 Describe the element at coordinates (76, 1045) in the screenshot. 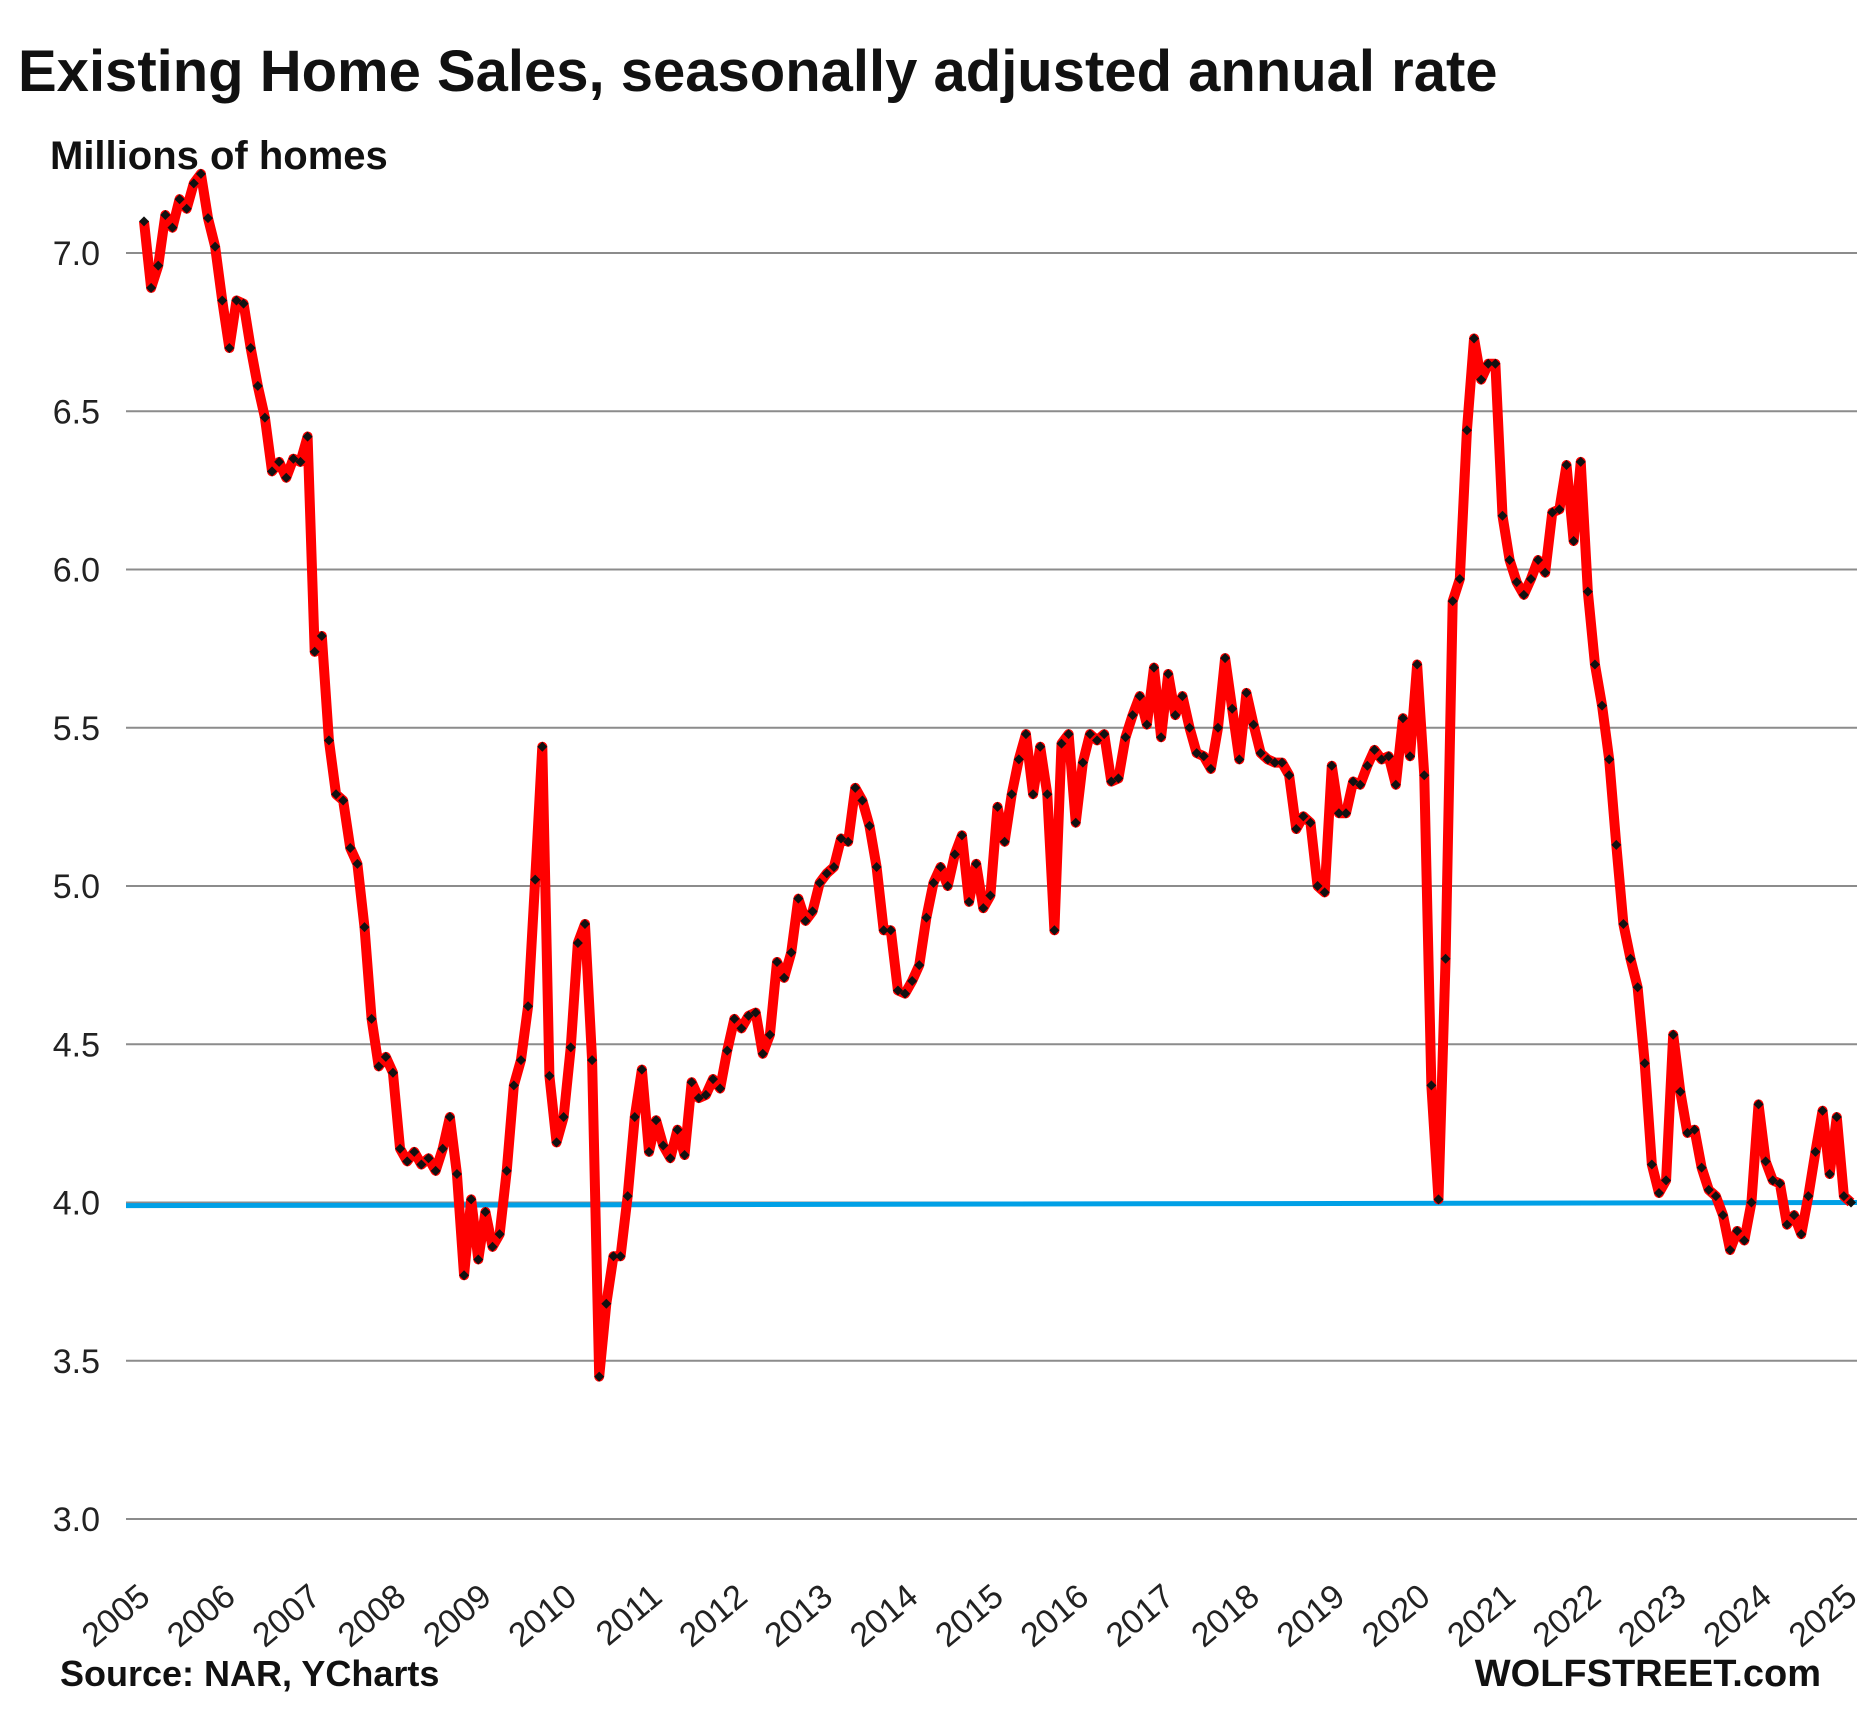

I see `y-tick-label: 4.5` at that location.